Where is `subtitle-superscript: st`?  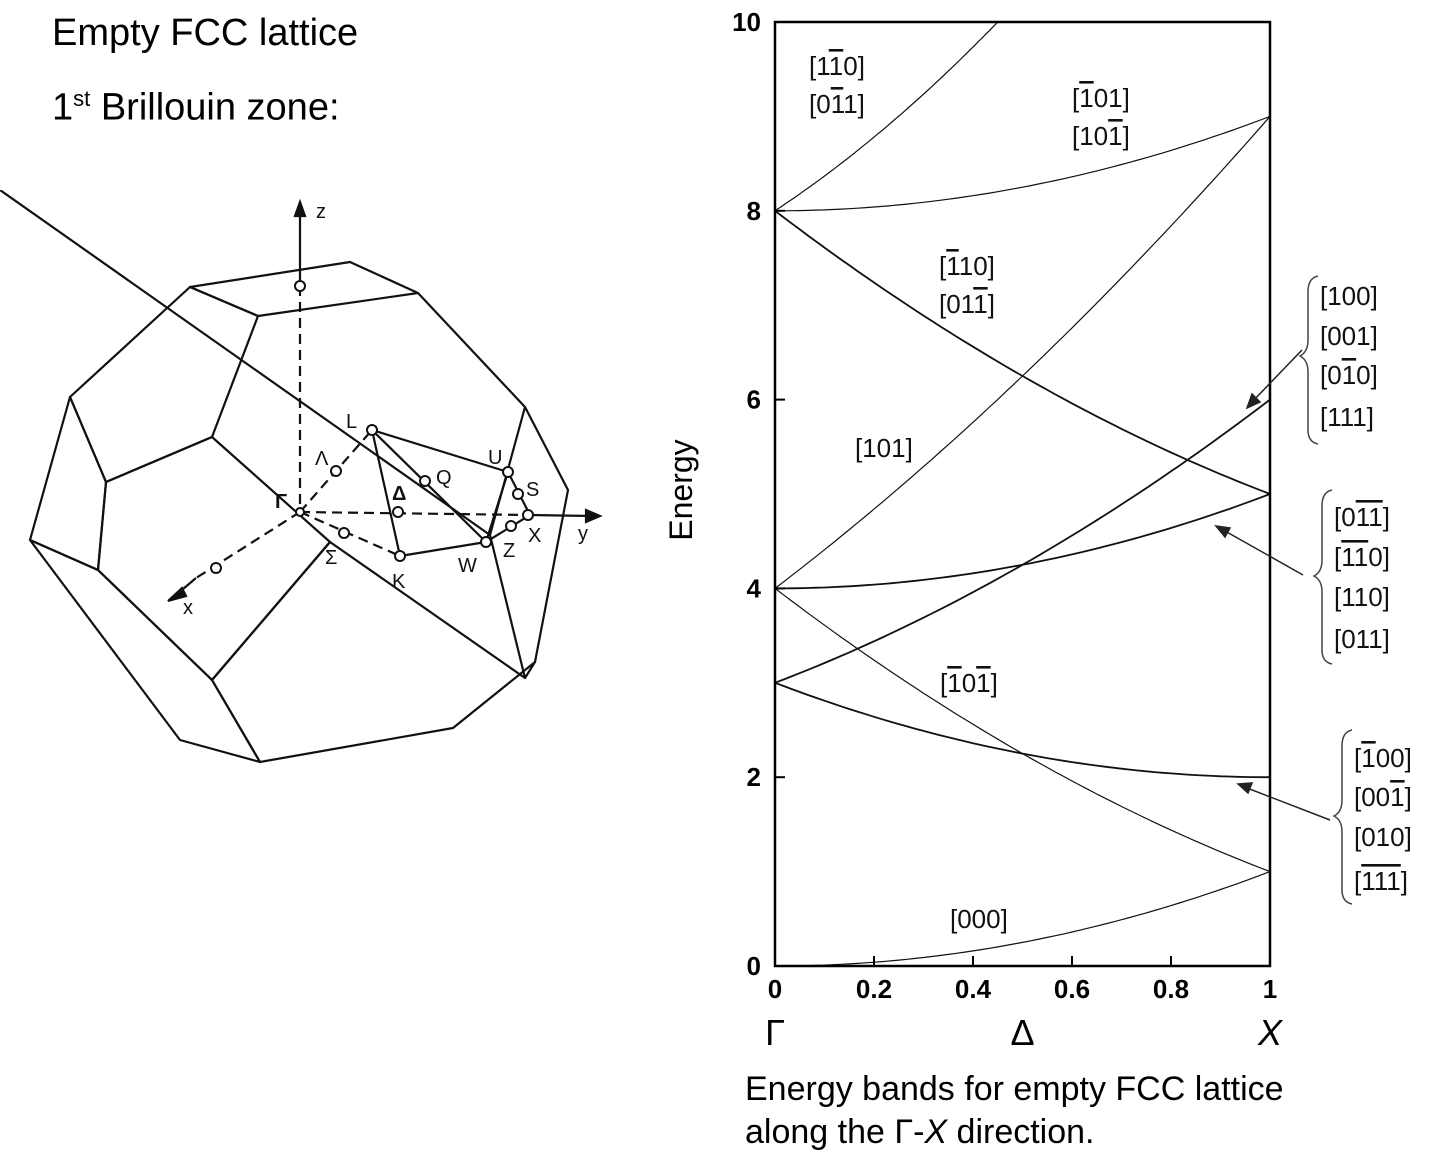 subtitle-superscript: st is located at coordinates (82, 98).